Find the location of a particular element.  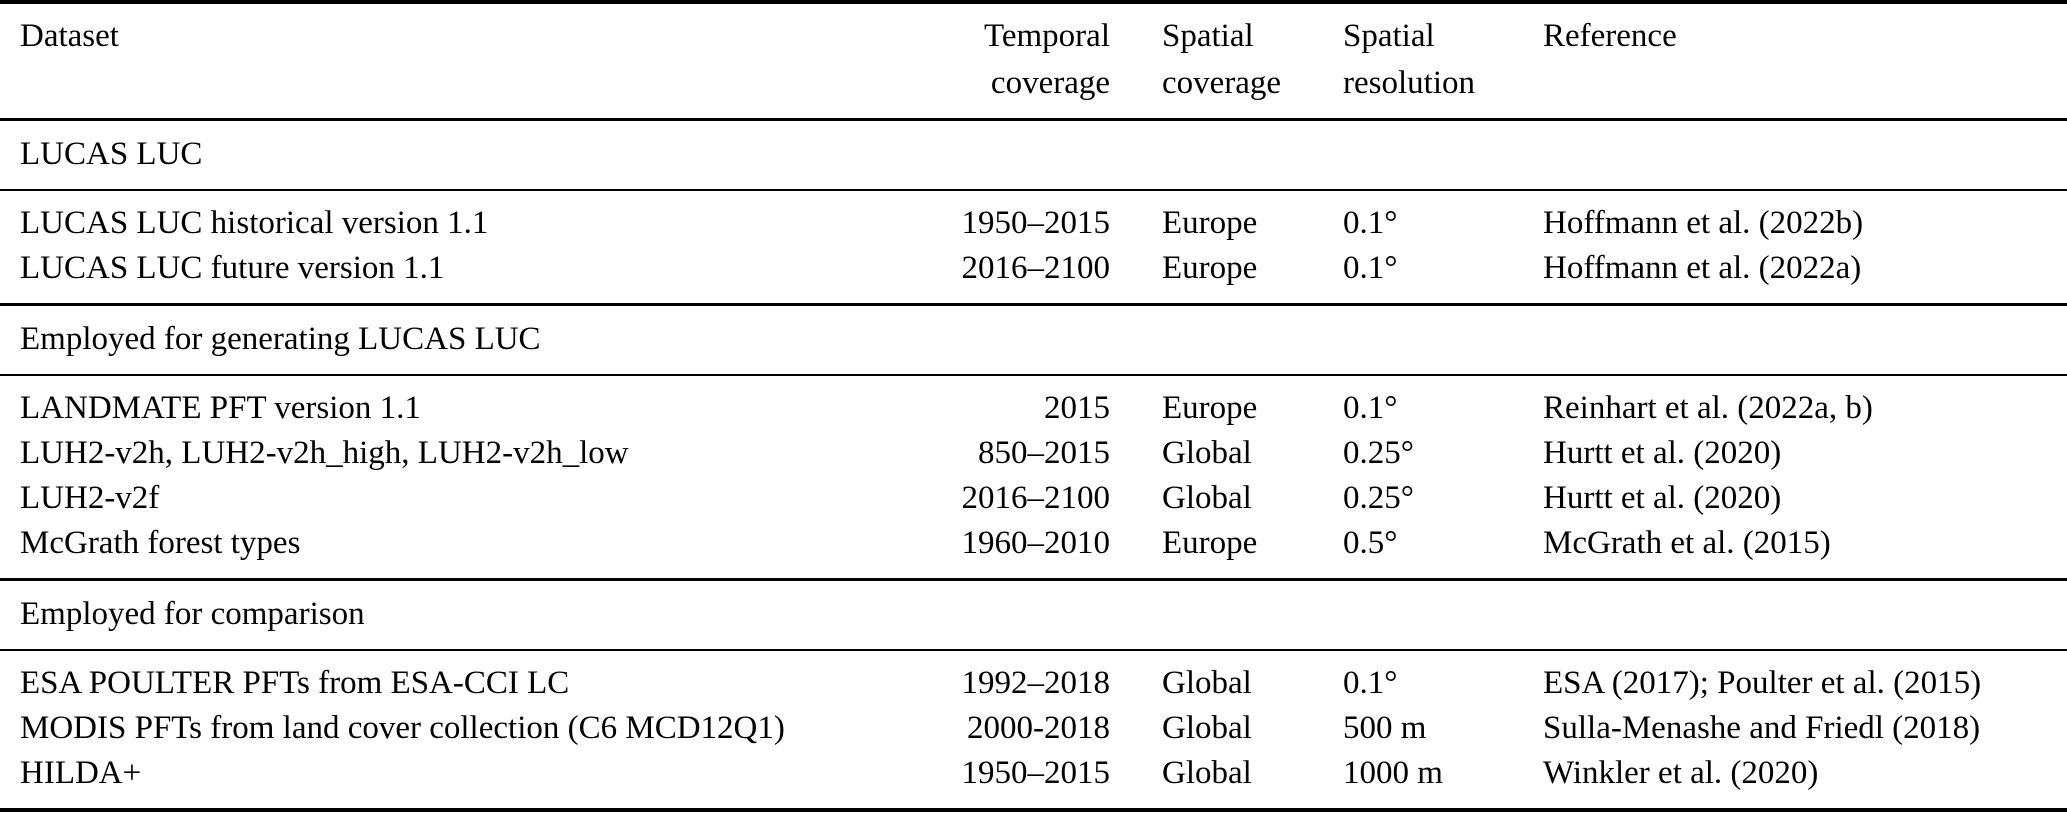

section-title-comparison: Employed for comparison is located at coordinates (1033, 615).